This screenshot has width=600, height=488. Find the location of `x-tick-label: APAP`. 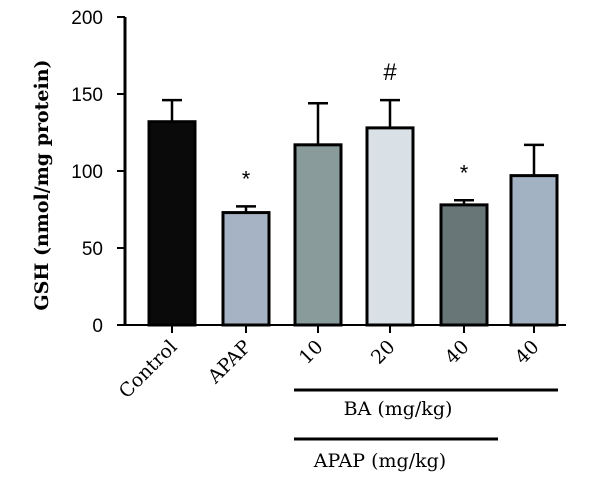

x-tick-label: APAP is located at coordinates (229, 362).